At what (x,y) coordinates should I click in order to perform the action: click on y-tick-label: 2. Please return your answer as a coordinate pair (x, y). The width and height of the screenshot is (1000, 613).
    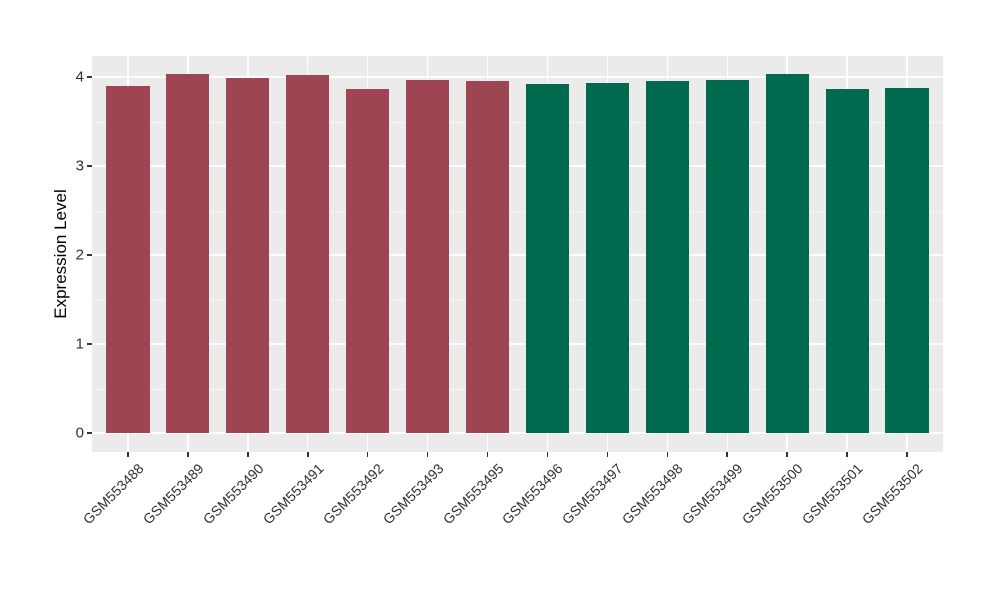
    Looking at the image, I should click on (79, 255).